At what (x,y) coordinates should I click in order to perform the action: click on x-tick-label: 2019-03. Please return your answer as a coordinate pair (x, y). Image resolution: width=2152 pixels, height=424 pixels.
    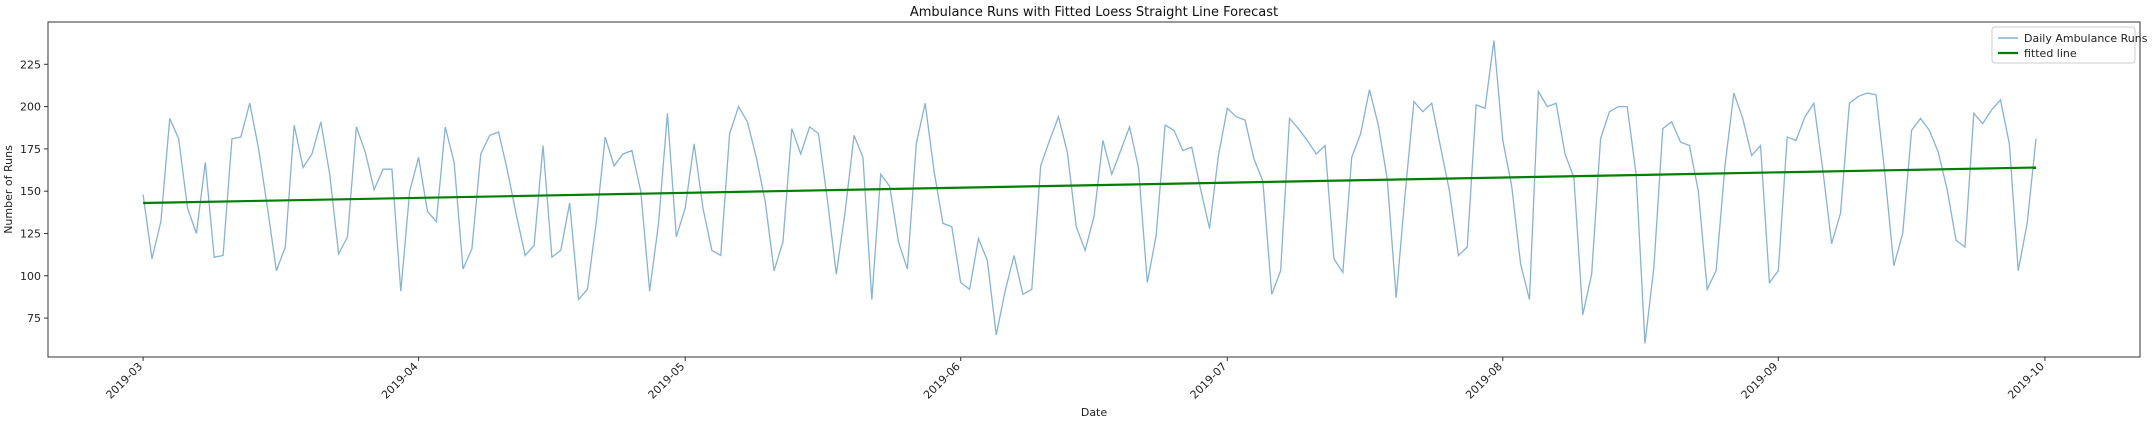
    Looking at the image, I should click on (125, 381).